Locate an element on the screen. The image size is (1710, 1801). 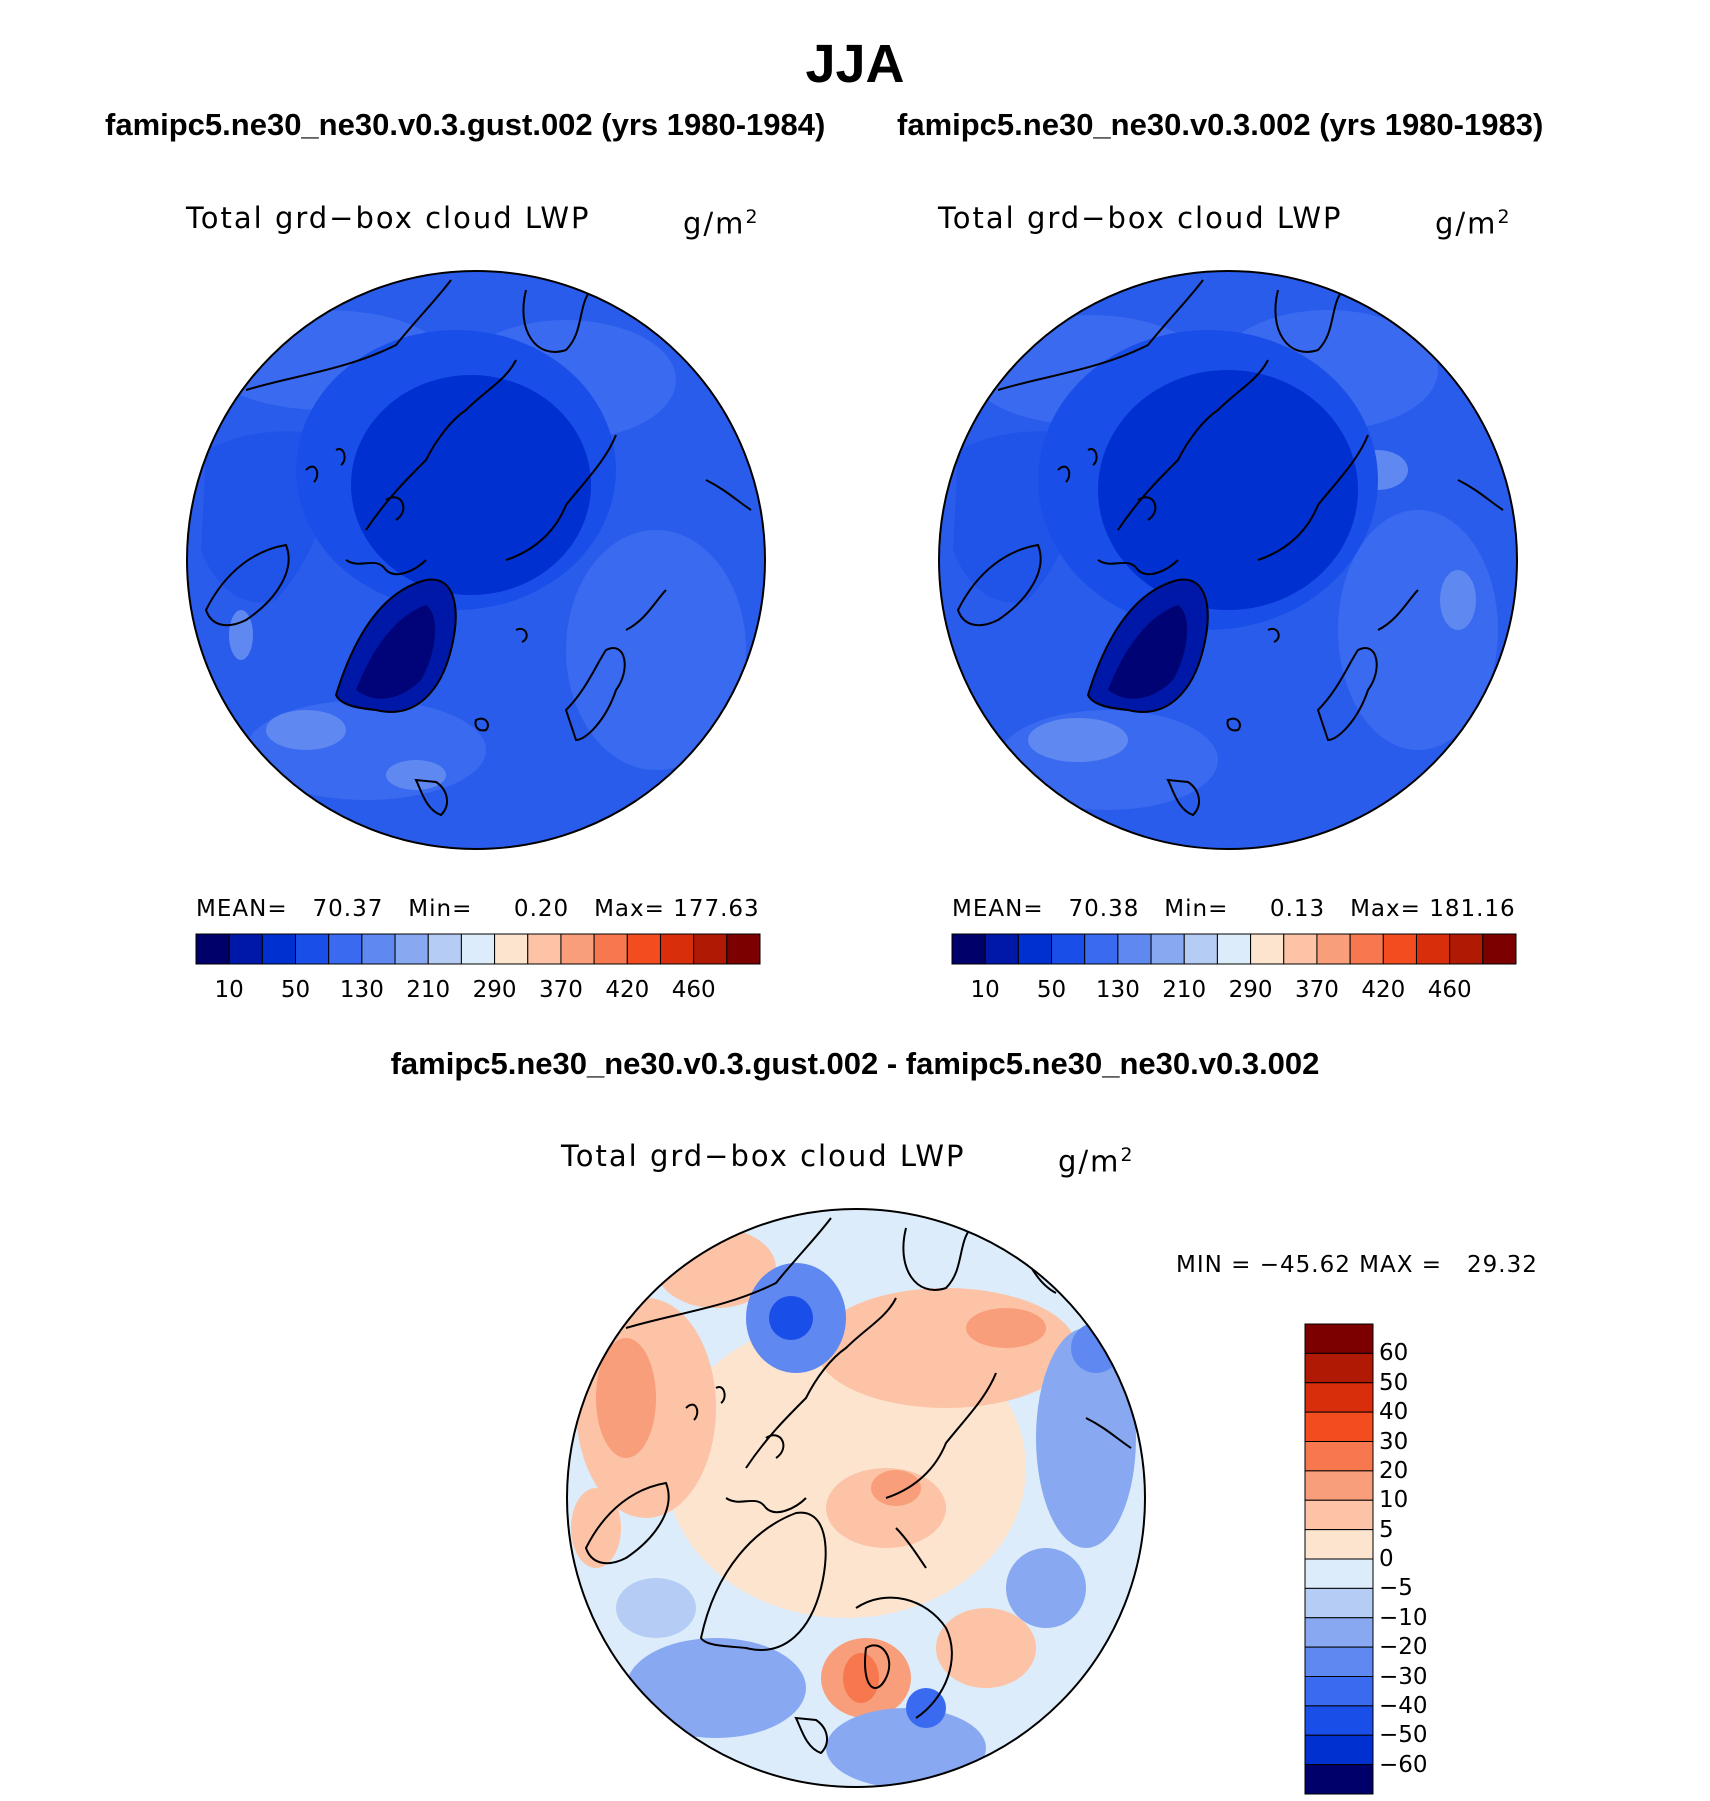
colorbar-tick-label: −50 is located at coordinates (1403, 1735).